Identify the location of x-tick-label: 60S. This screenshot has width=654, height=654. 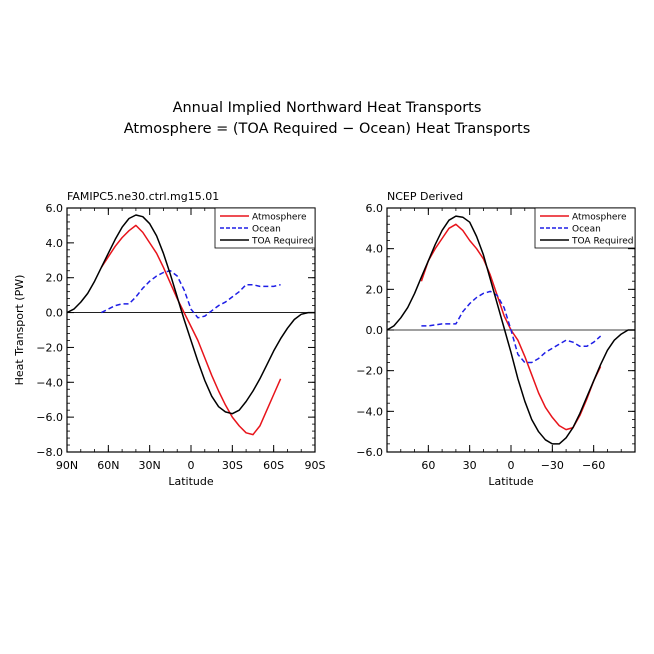
(273, 465).